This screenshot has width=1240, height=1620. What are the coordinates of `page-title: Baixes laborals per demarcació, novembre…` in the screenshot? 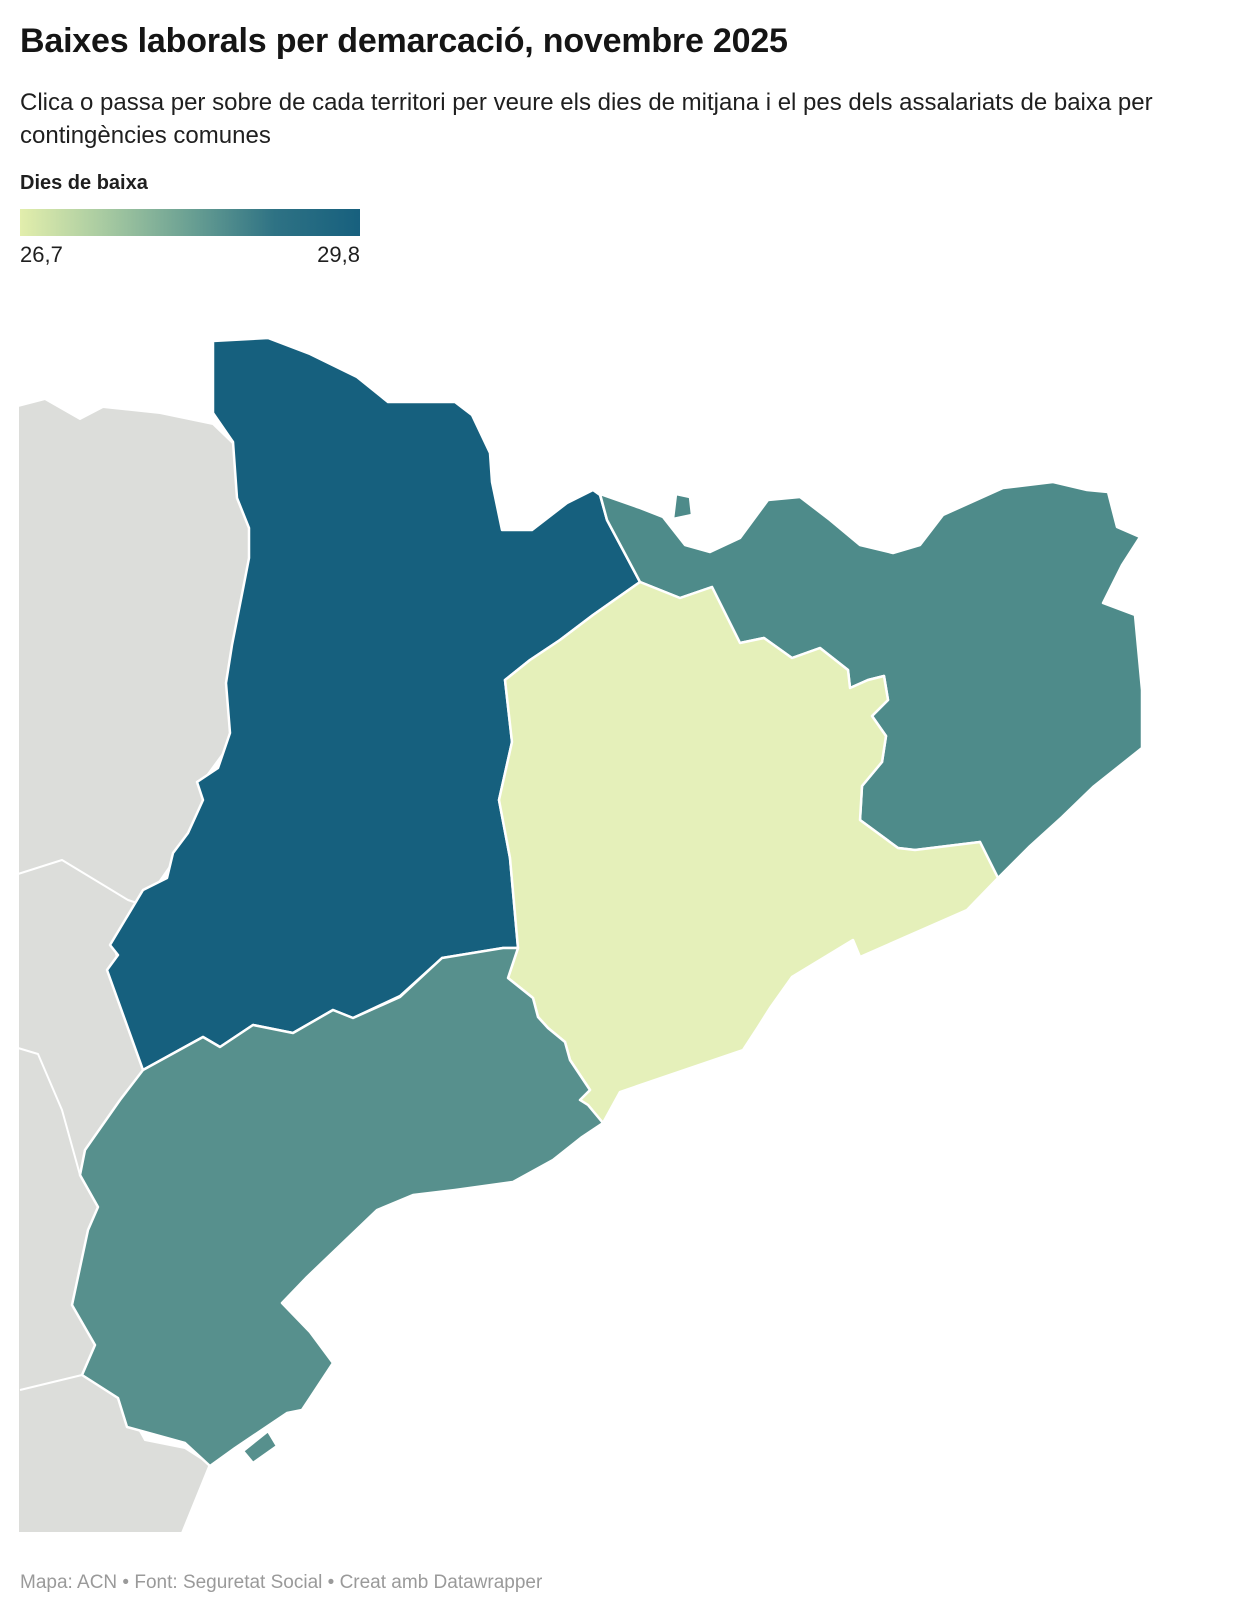 It's located at (404, 41).